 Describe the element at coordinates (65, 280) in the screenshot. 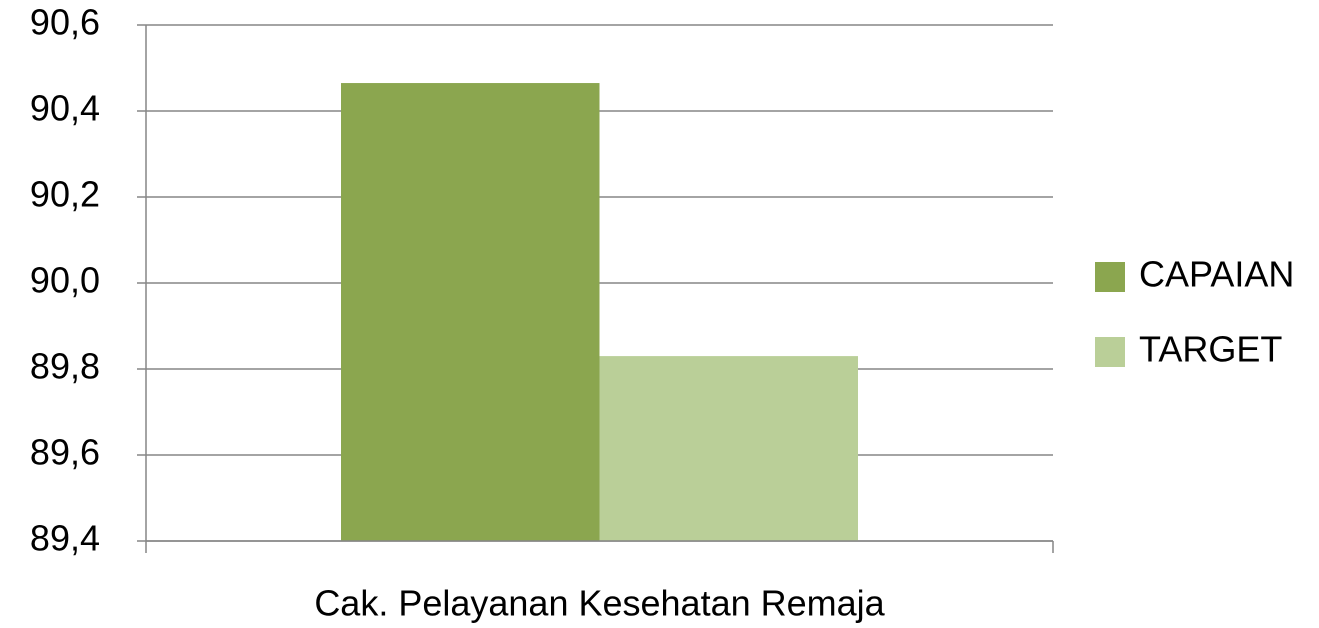

I see `y-tick-label: 90,0` at that location.